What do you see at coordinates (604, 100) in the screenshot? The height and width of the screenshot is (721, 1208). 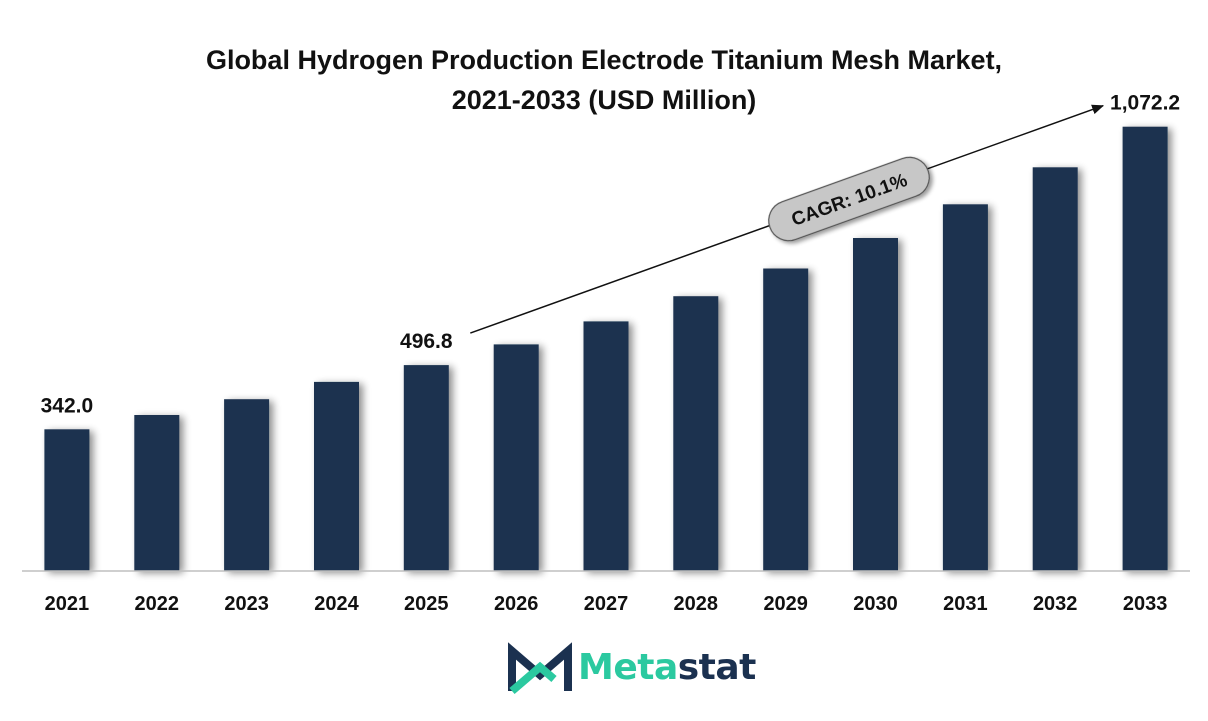 I see `chart-title-line-2: 2021-2033 (USD Million)` at bounding box center [604, 100].